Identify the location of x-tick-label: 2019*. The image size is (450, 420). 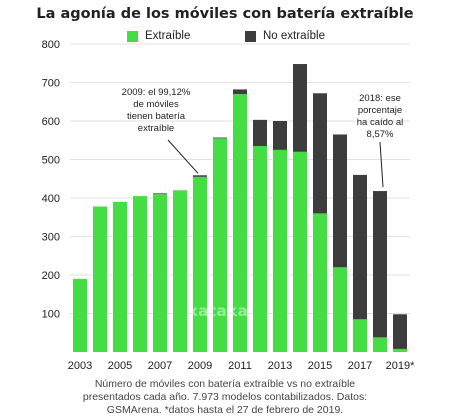
(400, 366).